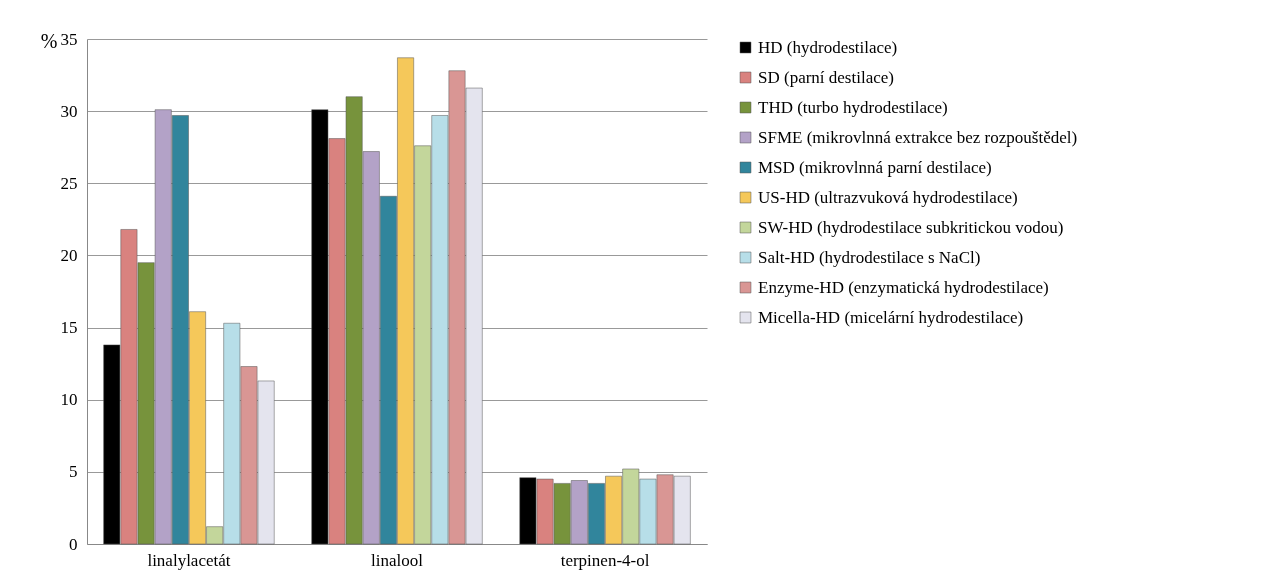 The image size is (1270, 588). Describe the element at coordinates (918, 137) in the screenshot. I see `legend-label: SFME (mikrovlnná extrakce bez rozpouštědel)` at that location.